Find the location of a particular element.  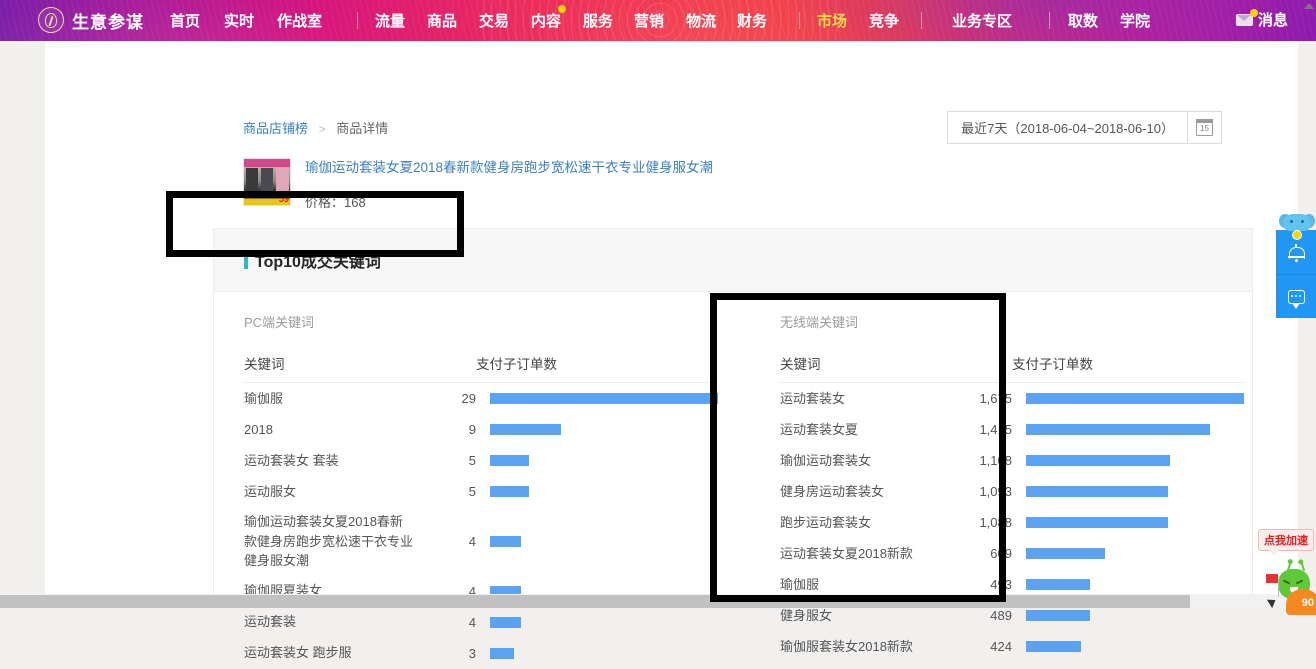

breadcrumb-root-link: 商品店铺榜 is located at coordinates (276, 128).